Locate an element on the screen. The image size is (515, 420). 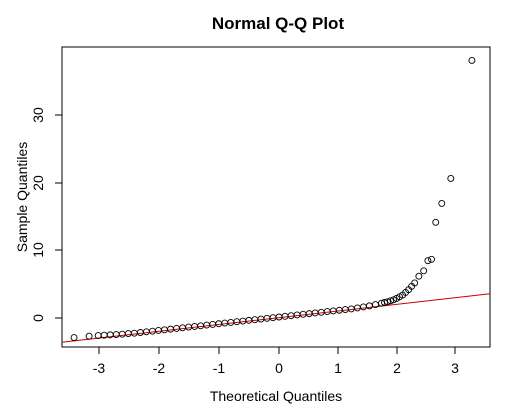
x-tick-group-4: 1 is located at coordinates (338, 361).